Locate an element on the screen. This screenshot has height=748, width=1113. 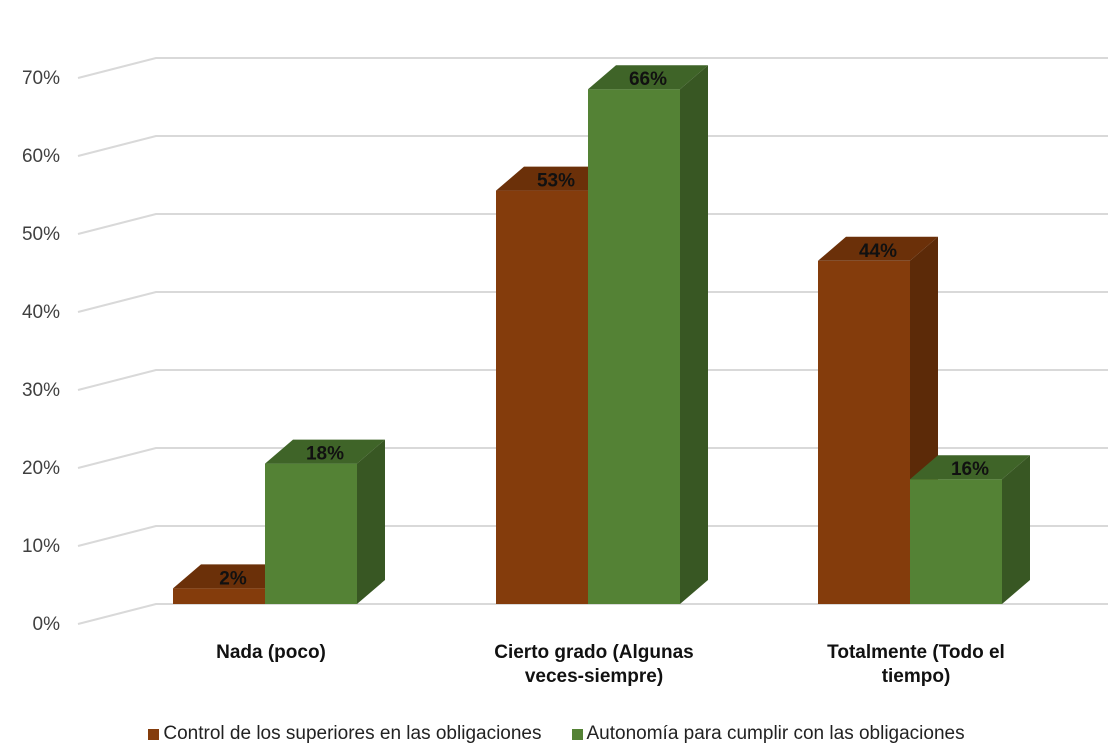
category-label: veces-siempre) is located at coordinates (594, 676).